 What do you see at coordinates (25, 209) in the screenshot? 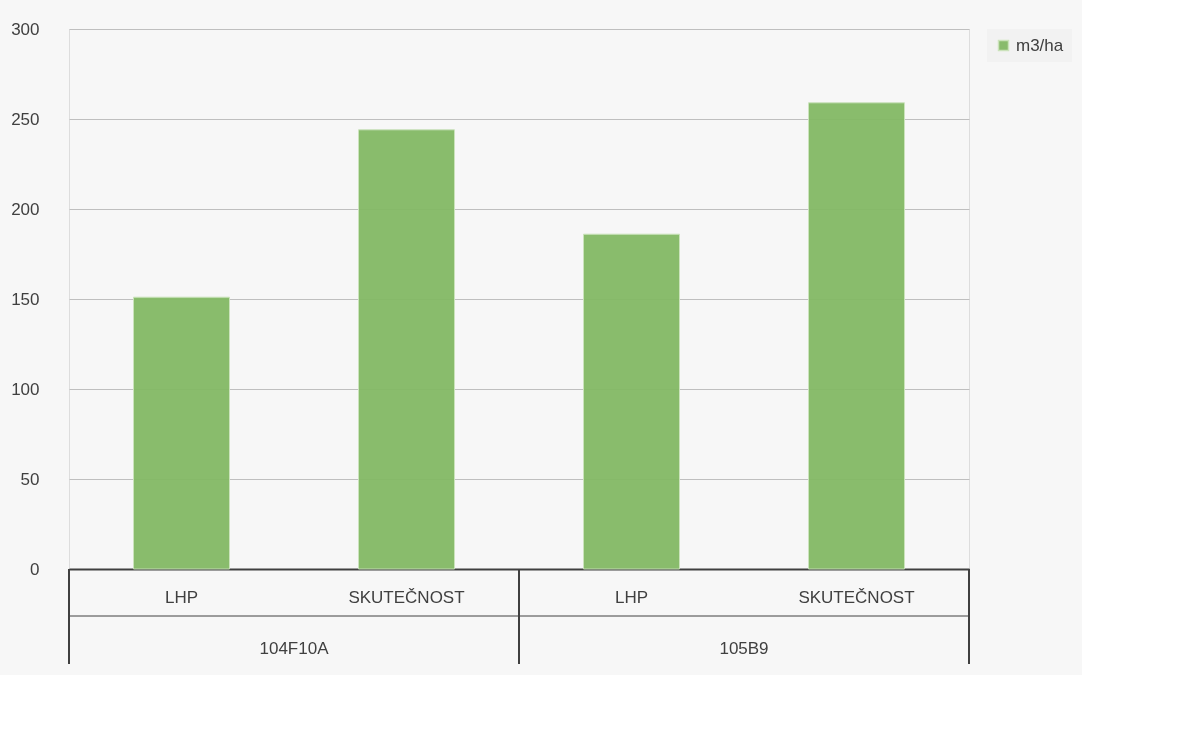
I see `y-tick-label: 200` at bounding box center [25, 209].